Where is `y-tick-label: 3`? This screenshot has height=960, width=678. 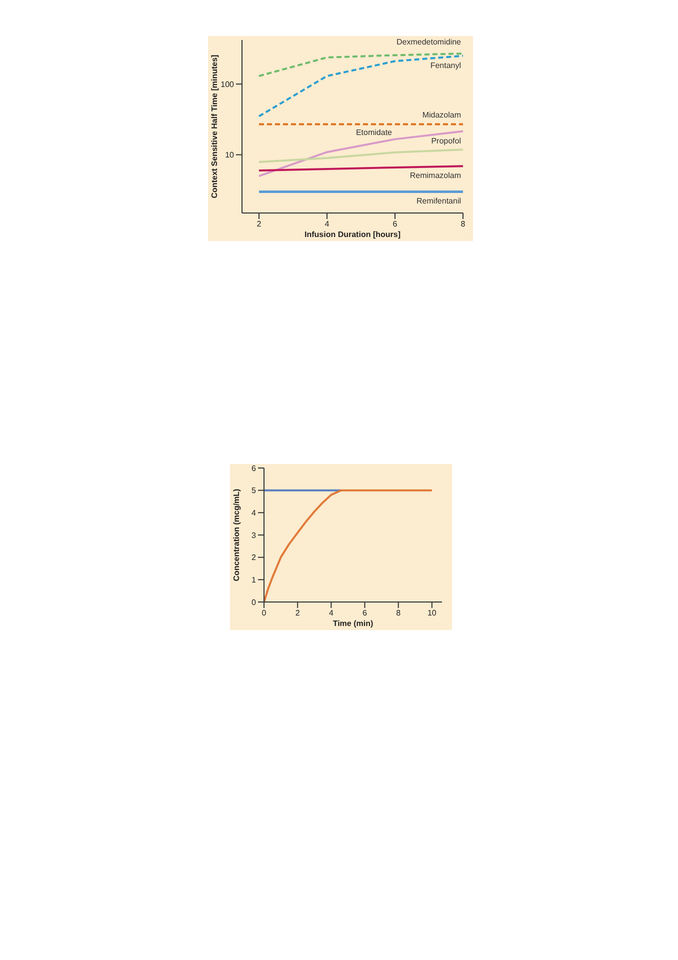 y-tick-label: 3 is located at coordinates (254, 535).